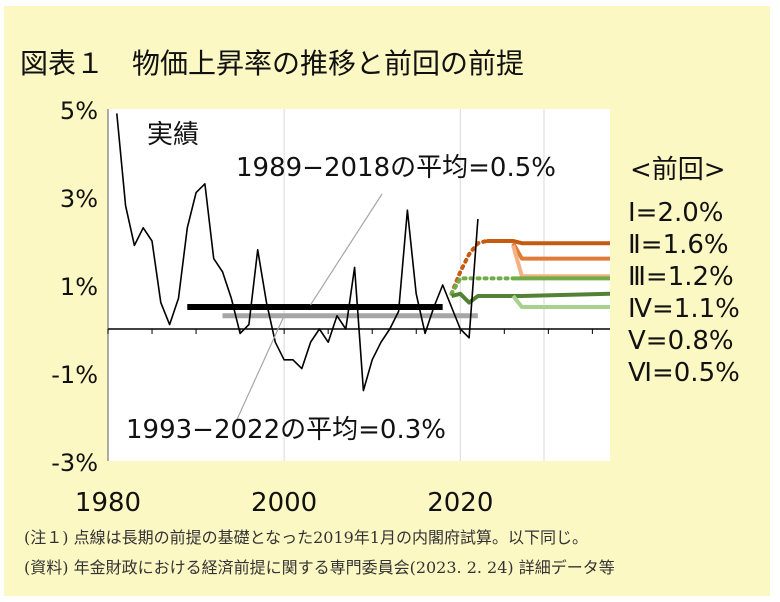  Describe the element at coordinates (684, 373) in the screenshot. I see `legend-entry: Ⅵ=0.5%` at that location.